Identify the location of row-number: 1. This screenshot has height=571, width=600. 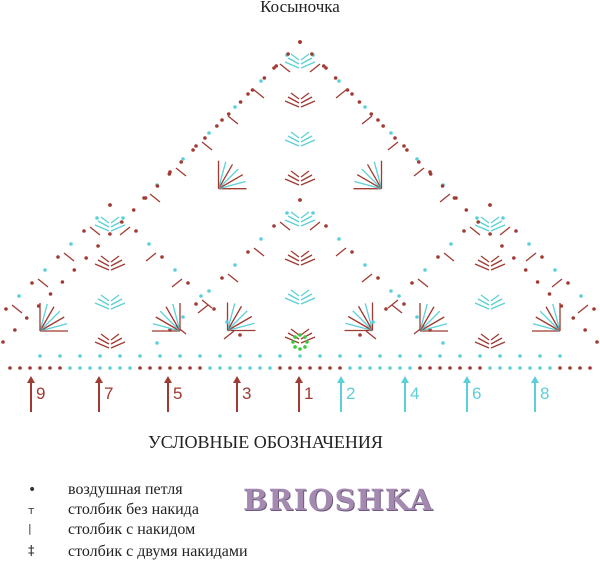
(309, 393).